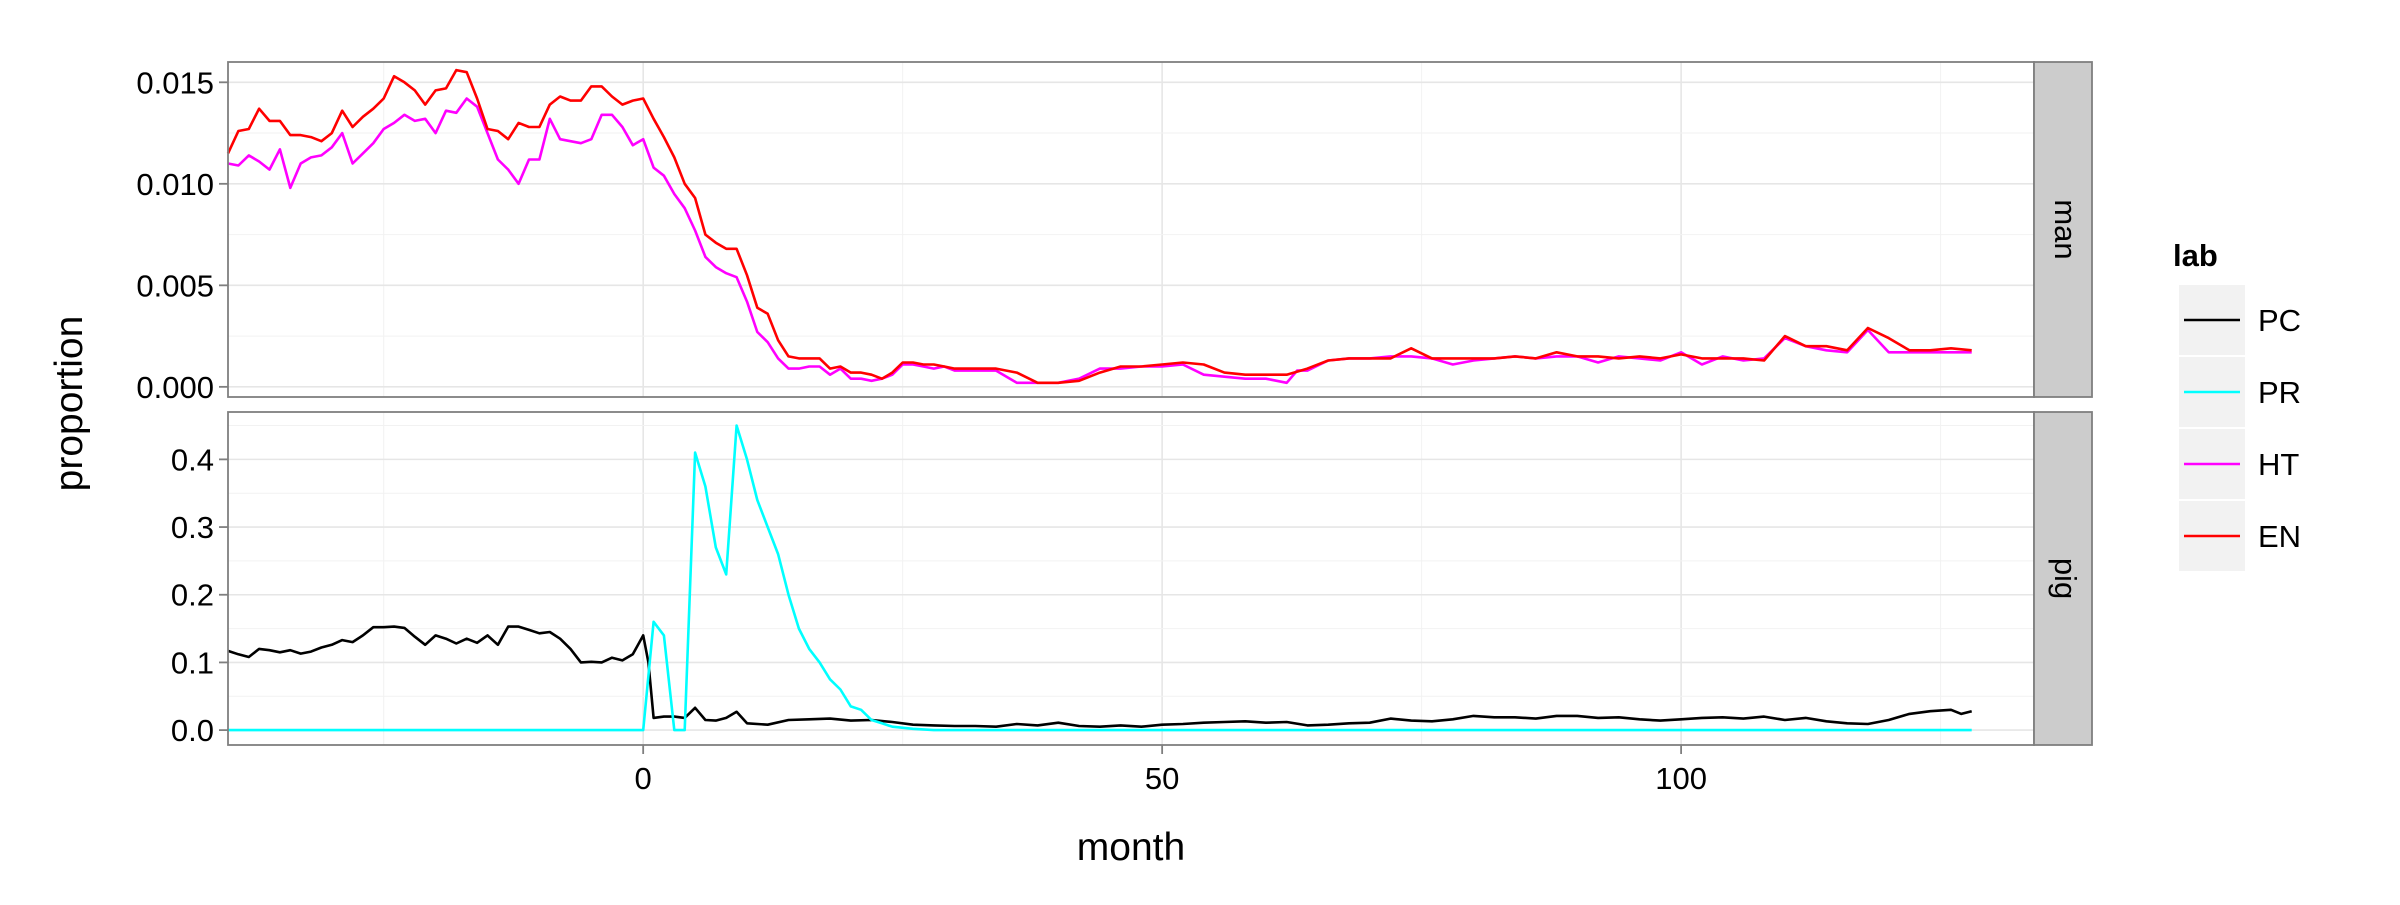 This screenshot has width=2400, height=905. Describe the element at coordinates (1681, 778) in the screenshot. I see `x-tick-label: 100` at that location.